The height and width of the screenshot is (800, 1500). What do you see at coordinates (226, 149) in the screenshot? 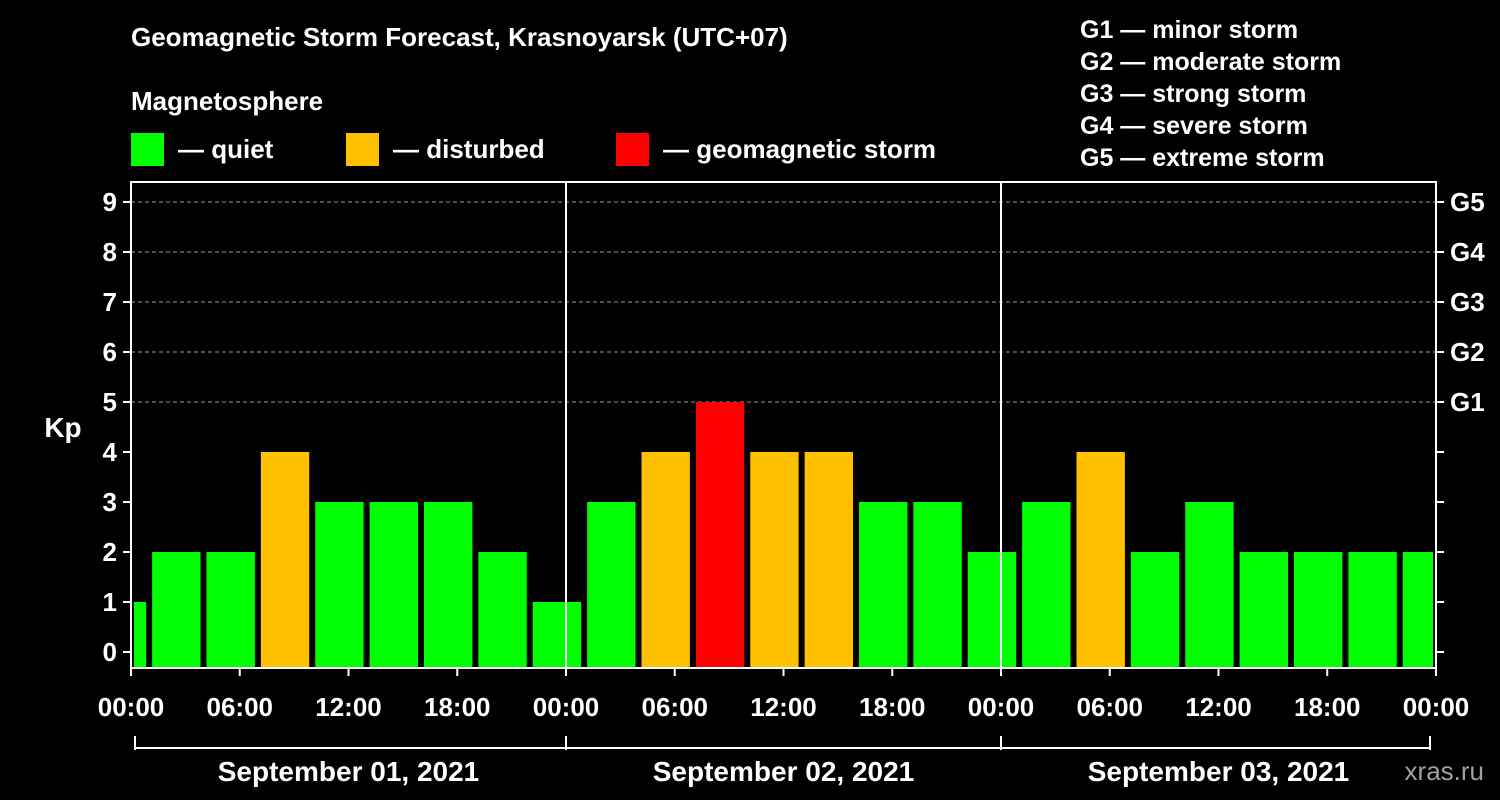
I see `legend-label-quiet: — quiet` at bounding box center [226, 149].